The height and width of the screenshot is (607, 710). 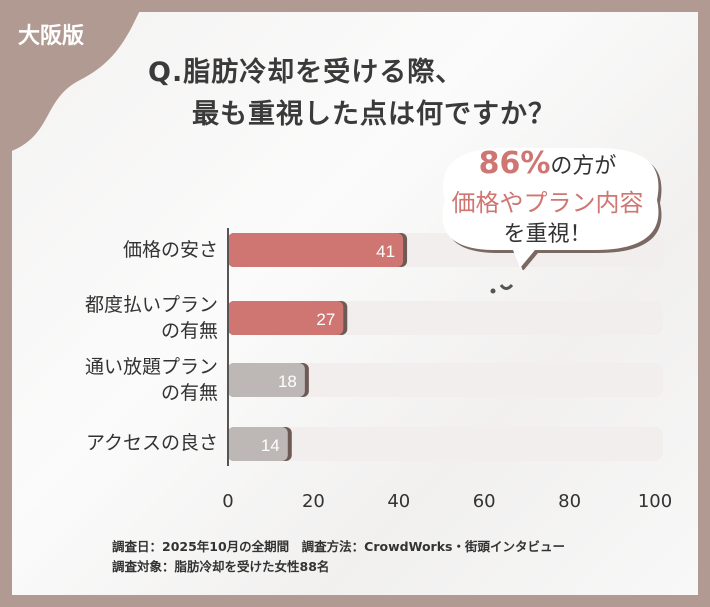 What do you see at coordinates (325, 319) in the screenshot?
I see `bar-value-label: 27` at bounding box center [325, 319].